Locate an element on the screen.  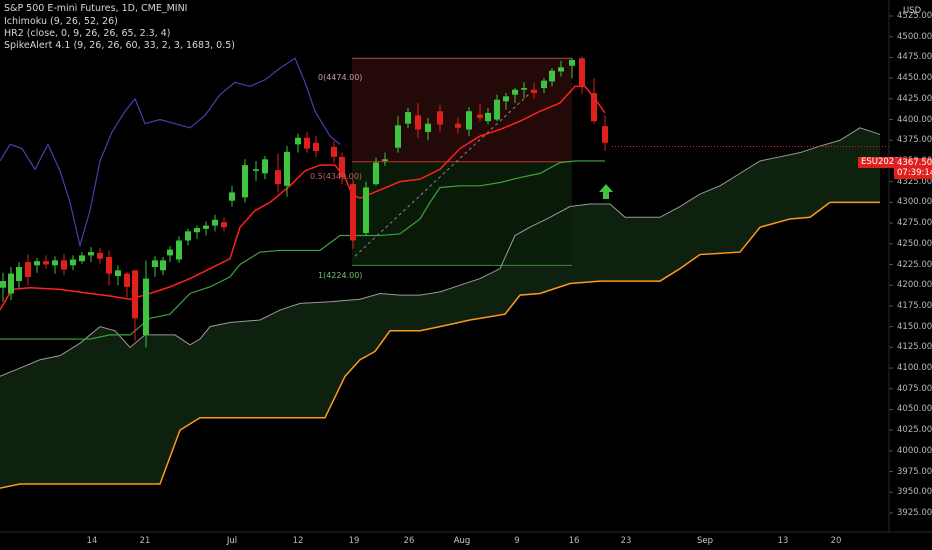
price-tick-label: 4325.00 is located at coordinates (914, 181).